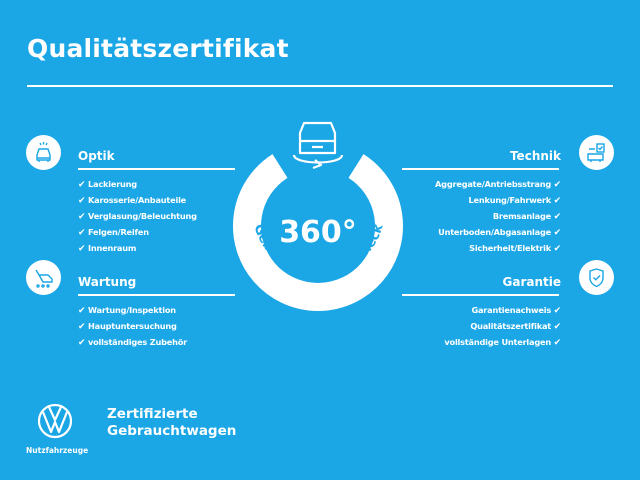 The width and height of the screenshot is (640, 480). I want to click on section-heading-garantie: Garantie, so click(532, 282).